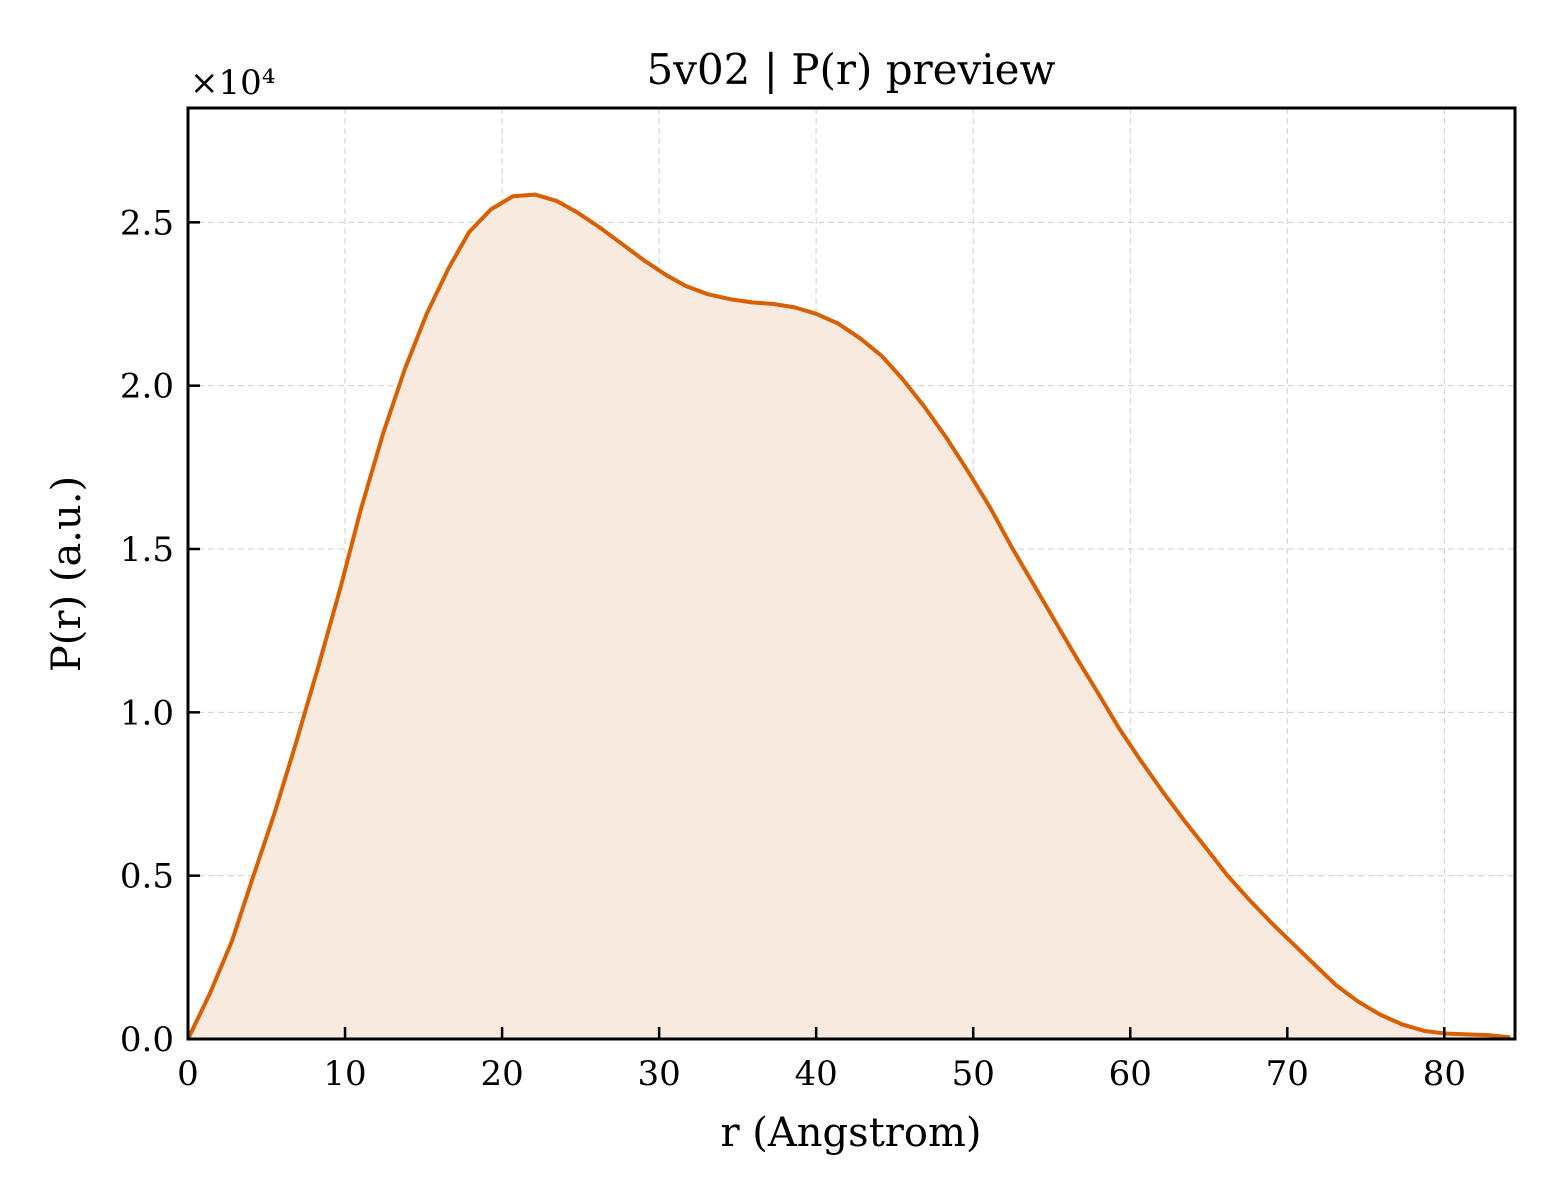 The image size is (1560, 1200). I want to click on y-axis-label: P(r) (a.u.), so click(67, 574).